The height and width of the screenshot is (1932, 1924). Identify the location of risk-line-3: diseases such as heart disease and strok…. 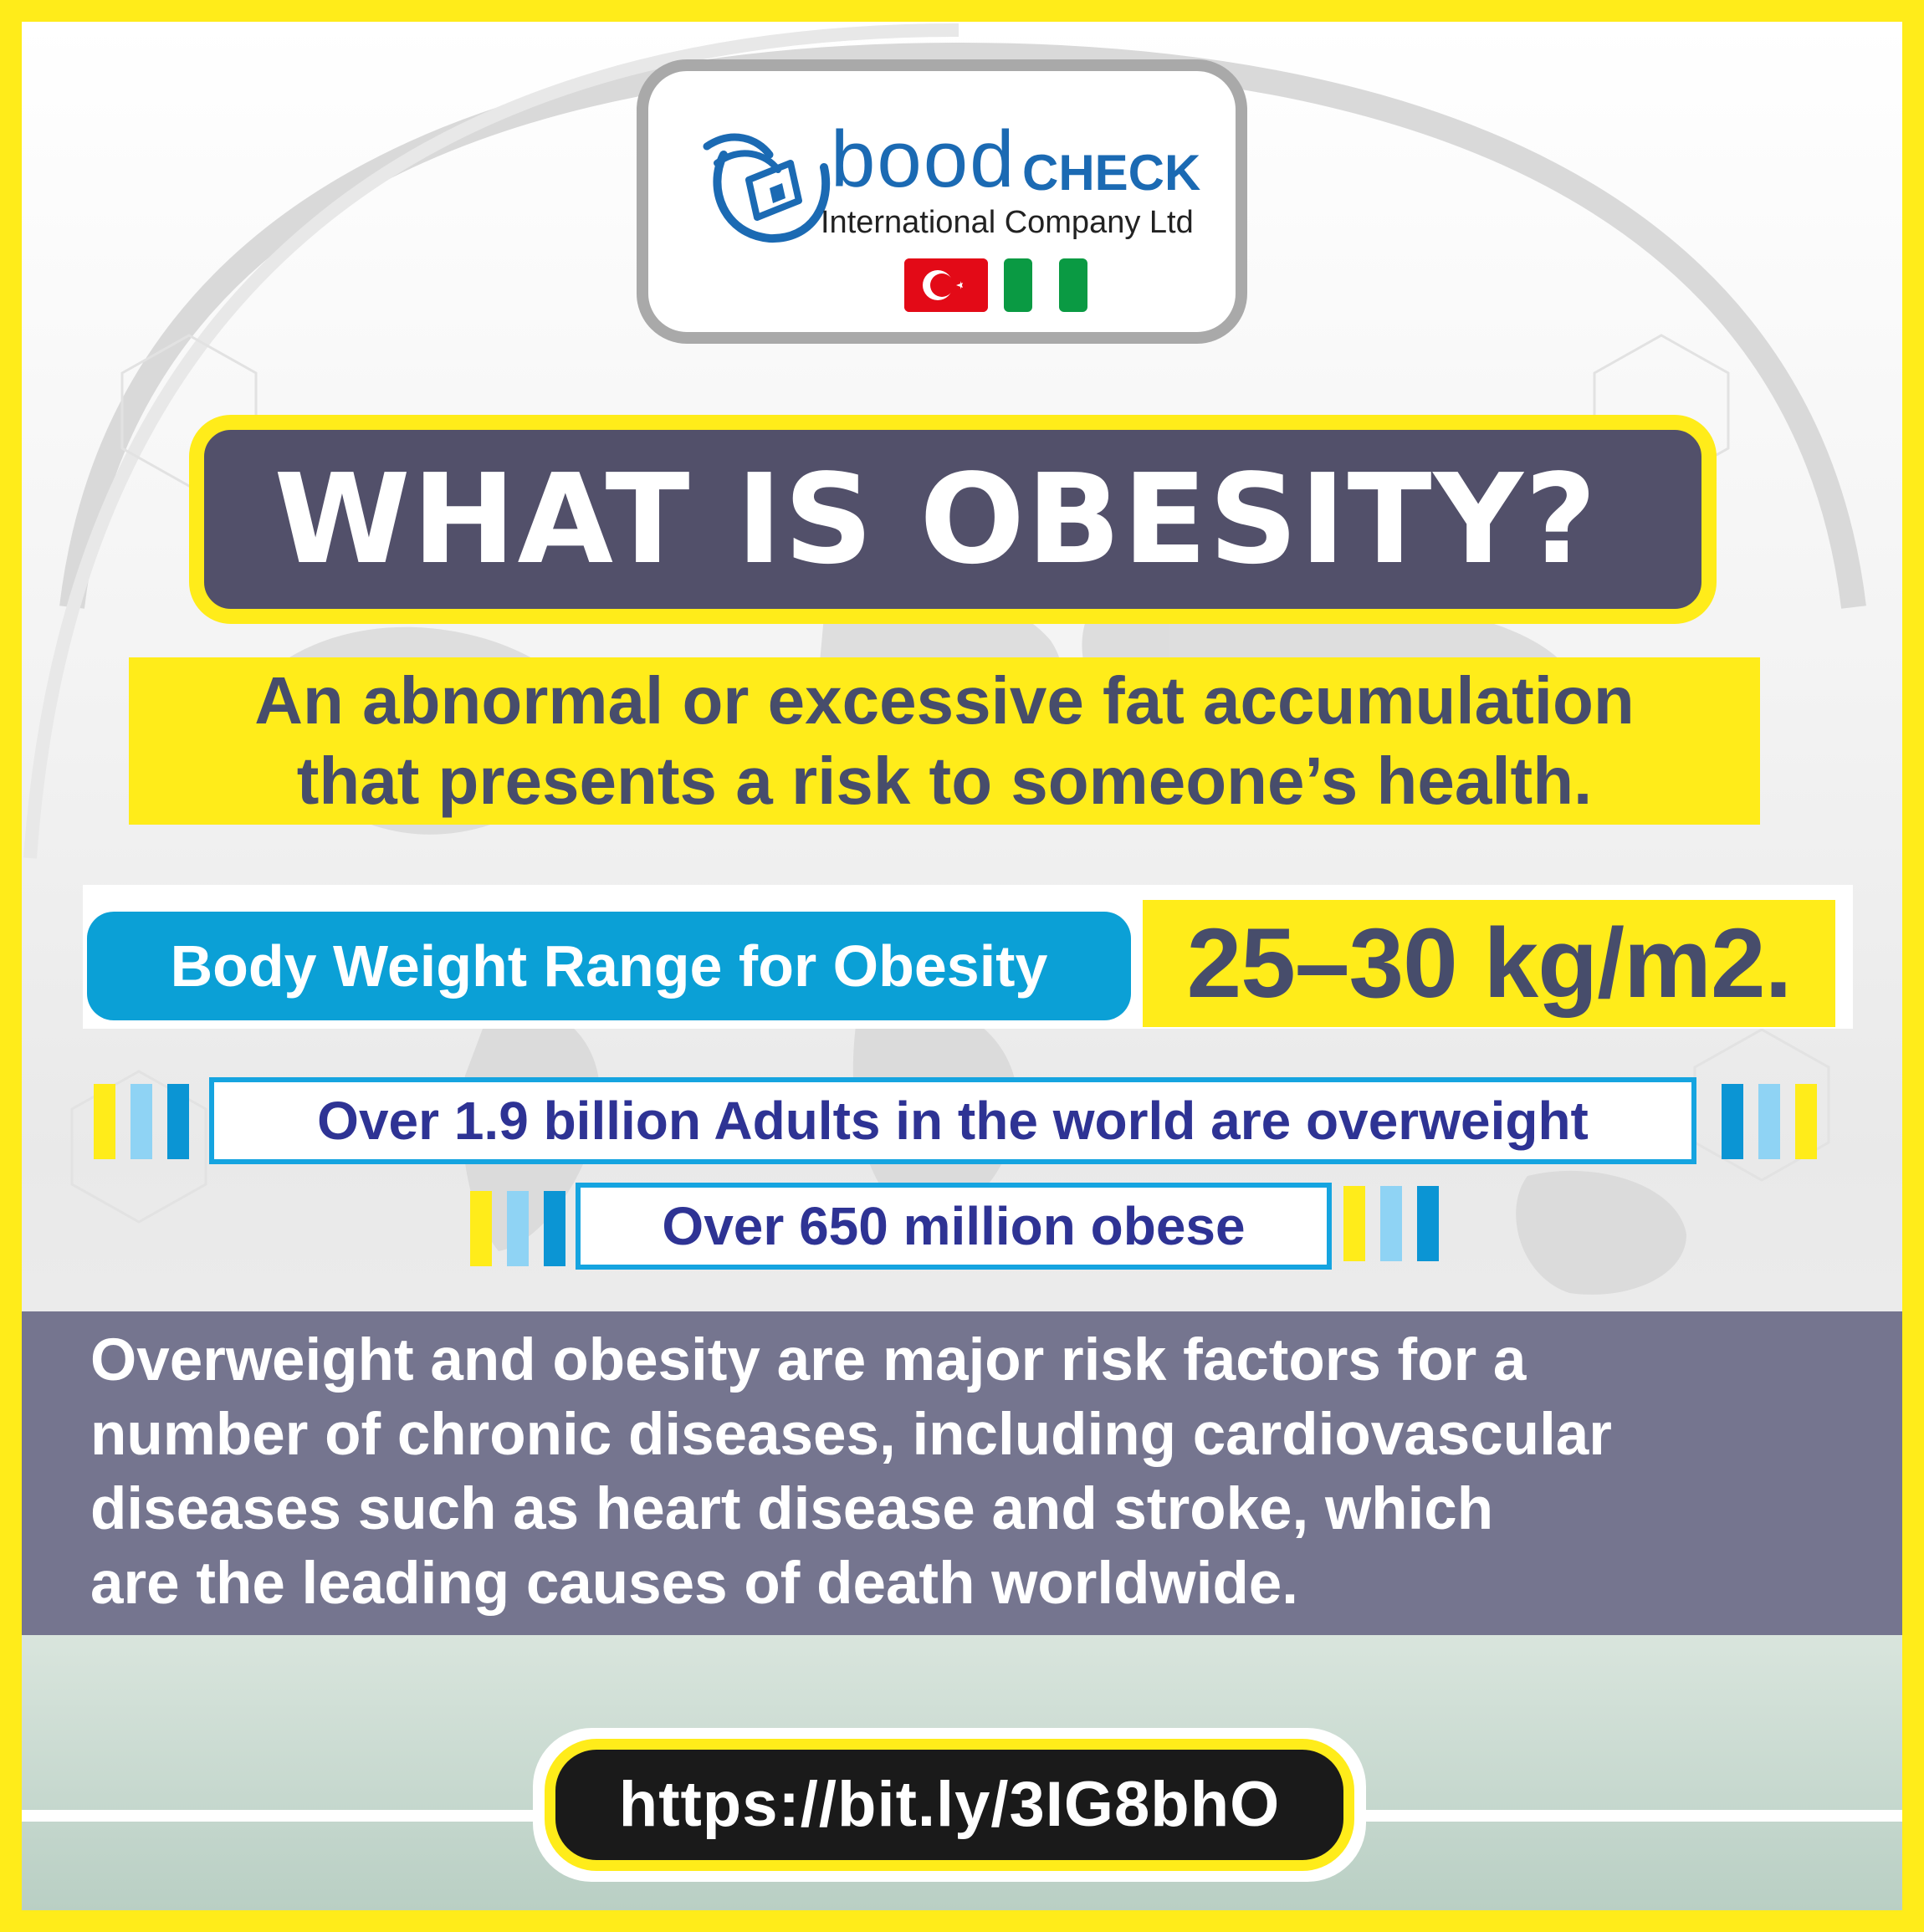
(792, 1509).